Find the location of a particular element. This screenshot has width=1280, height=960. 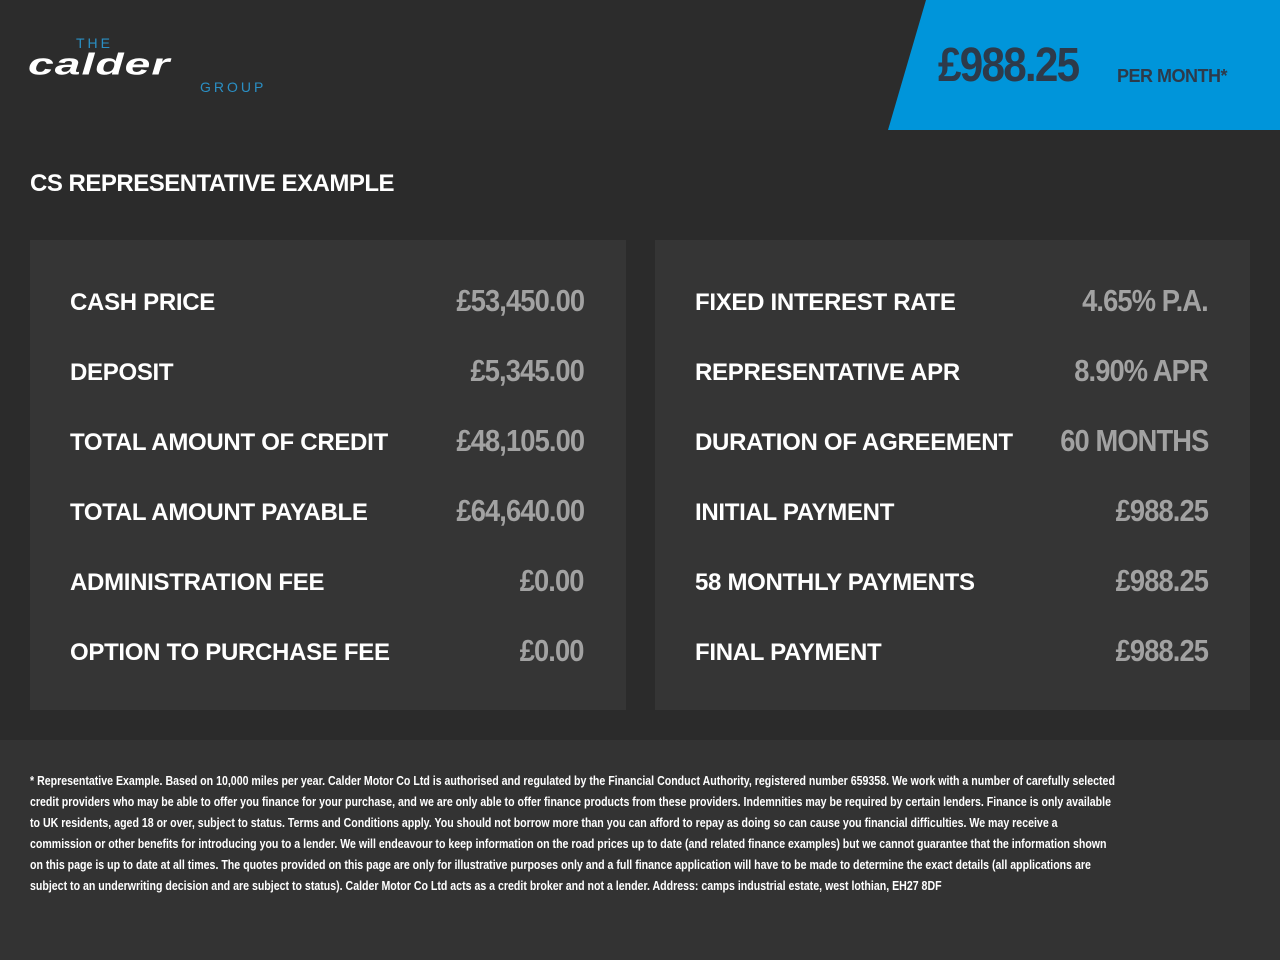

finance-label: INITIAL PAYMENT is located at coordinates (795, 512).